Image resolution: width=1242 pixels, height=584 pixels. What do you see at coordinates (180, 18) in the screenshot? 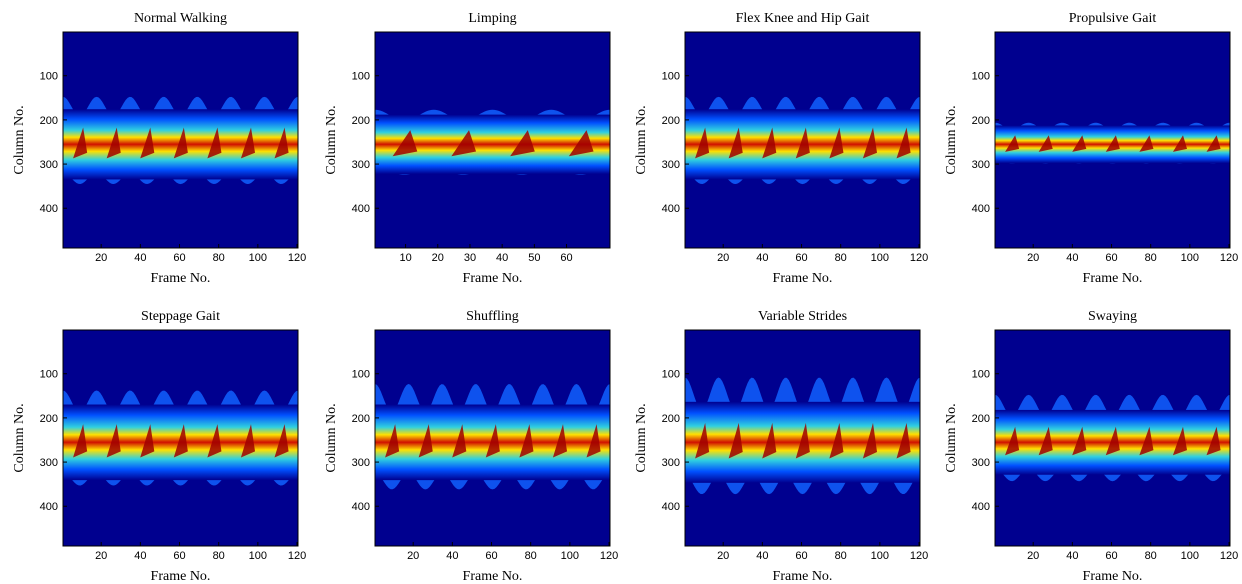
I see `chart-title: Normal Walking` at bounding box center [180, 18].